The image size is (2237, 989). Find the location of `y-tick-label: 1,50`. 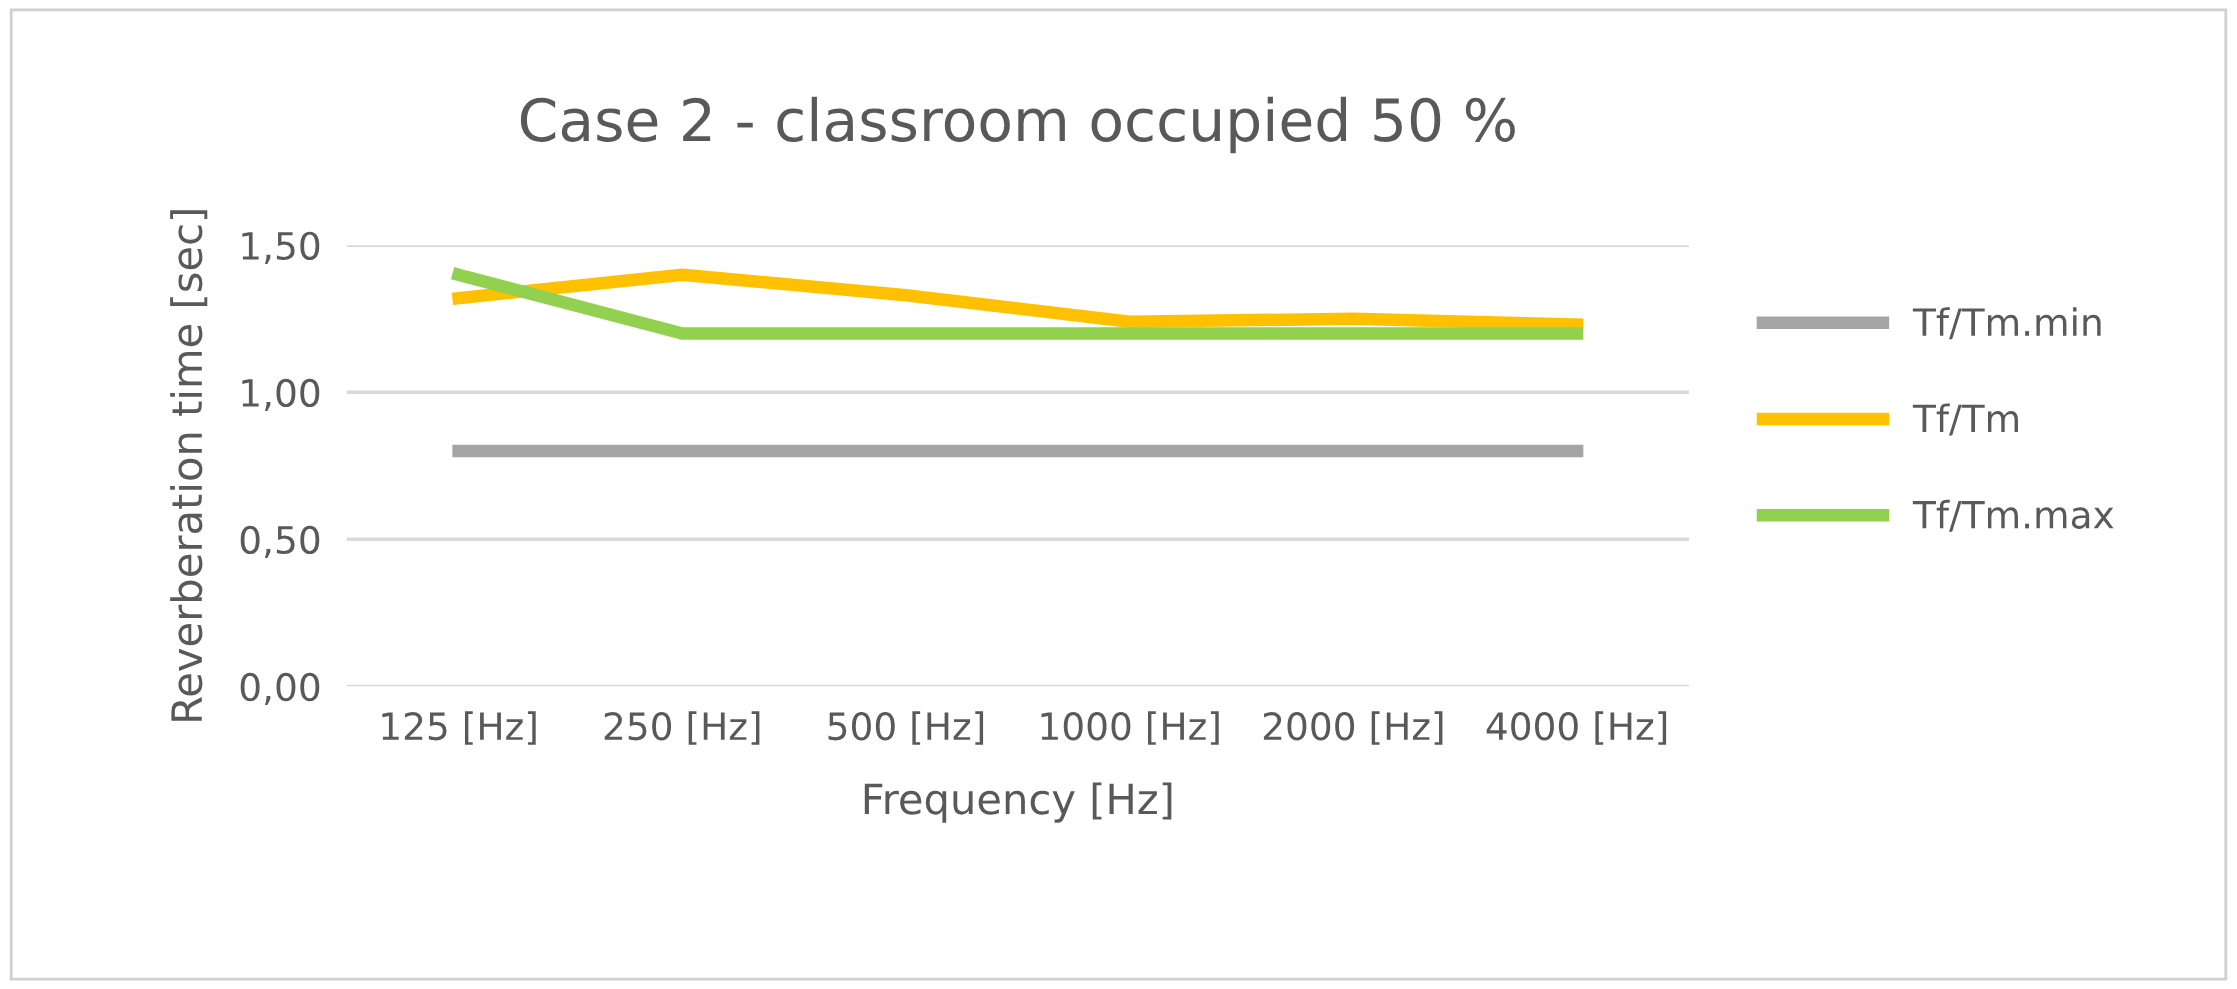

y-tick-label: 1,50 is located at coordinates (281, 247).